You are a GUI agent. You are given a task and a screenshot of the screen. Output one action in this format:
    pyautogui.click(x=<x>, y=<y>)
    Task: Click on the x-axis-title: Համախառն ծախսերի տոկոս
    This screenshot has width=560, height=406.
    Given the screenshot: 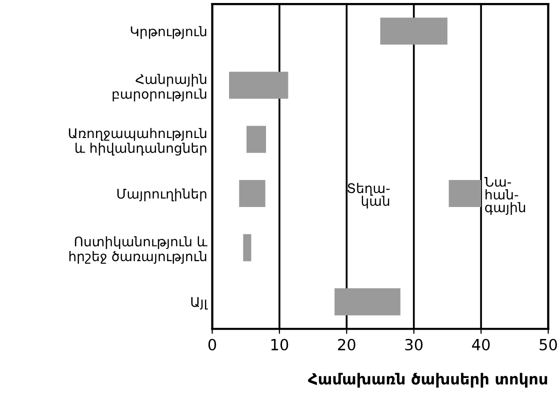 What is the action you would take?
    pyautogui.click(x=428, y=380)
    